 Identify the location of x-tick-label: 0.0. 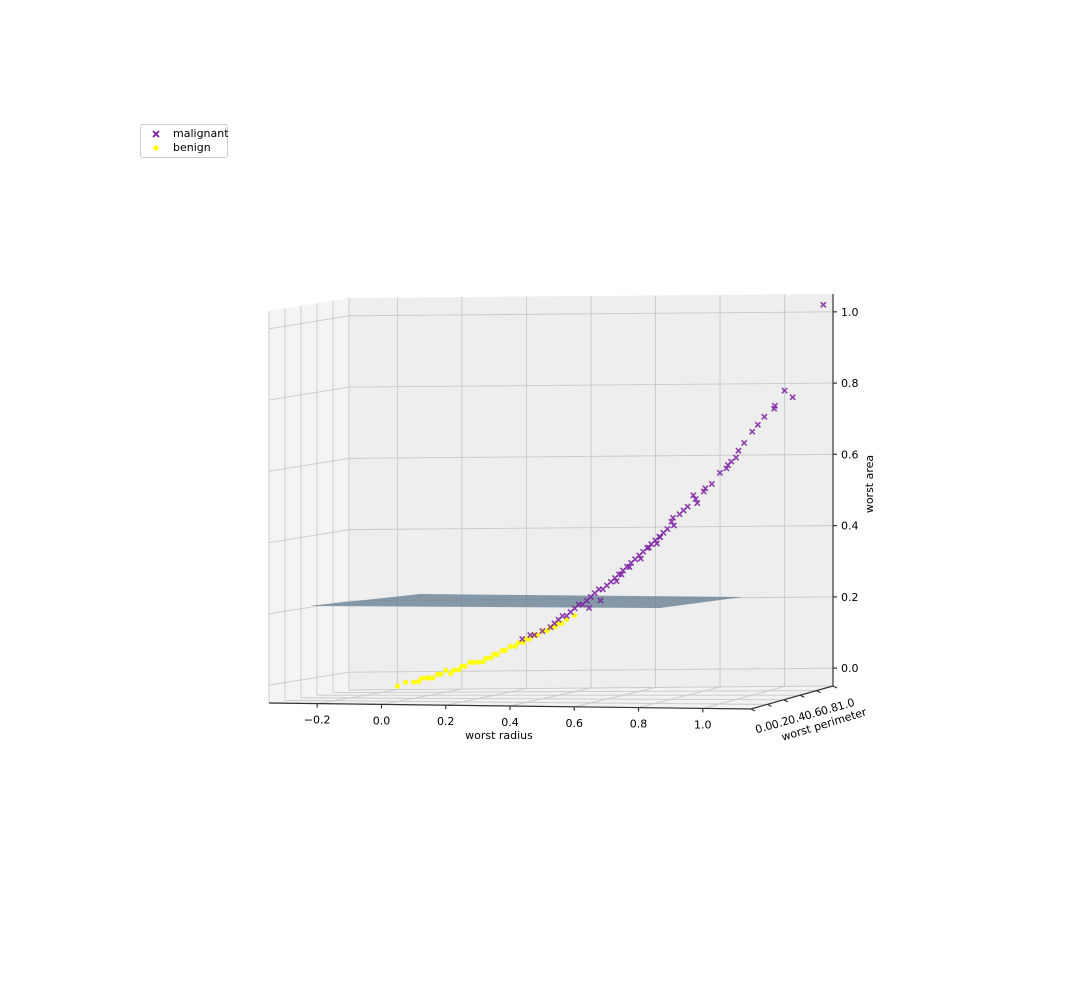
(382, 720).